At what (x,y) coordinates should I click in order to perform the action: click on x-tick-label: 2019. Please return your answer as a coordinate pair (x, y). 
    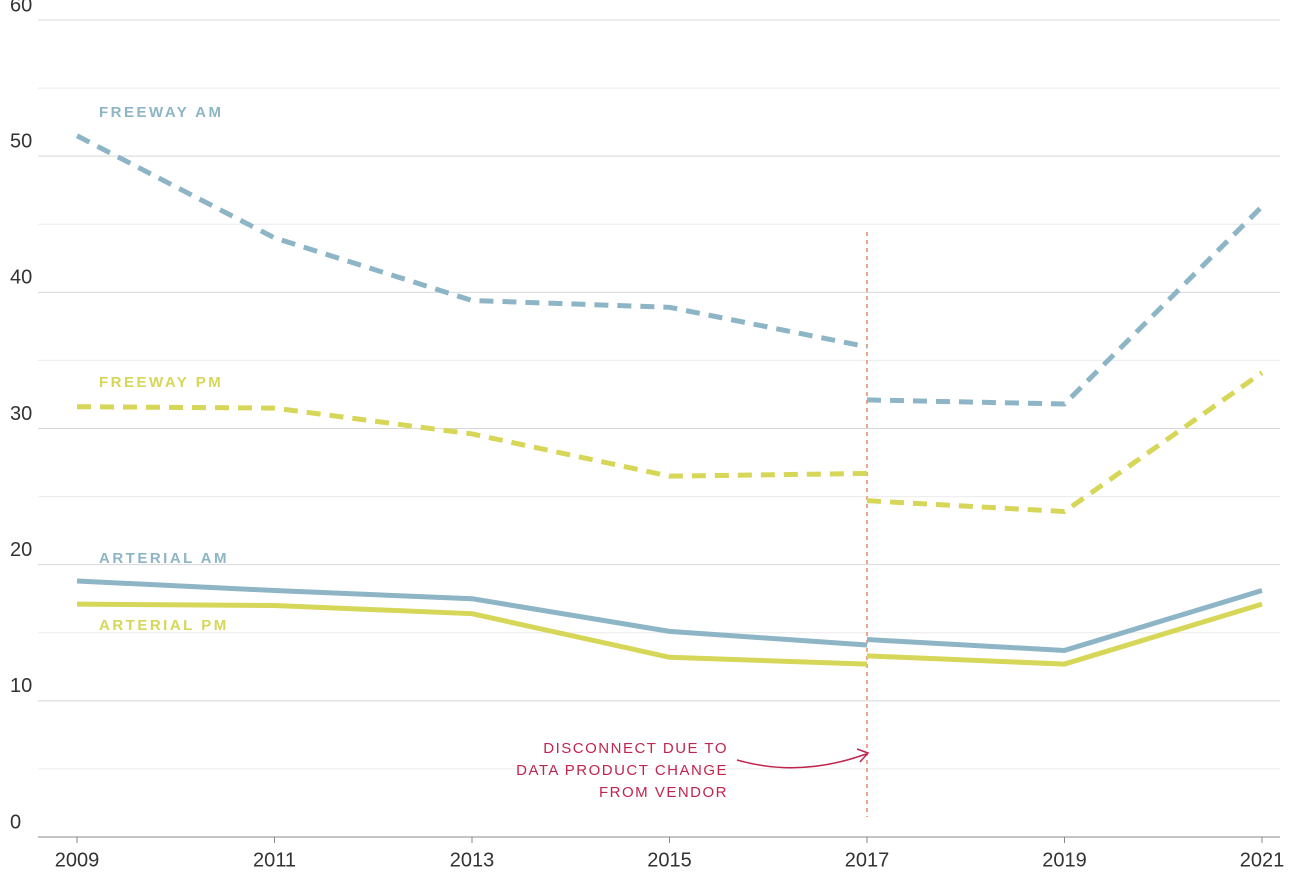
    Looking at the image, I should click on (1064, 860).